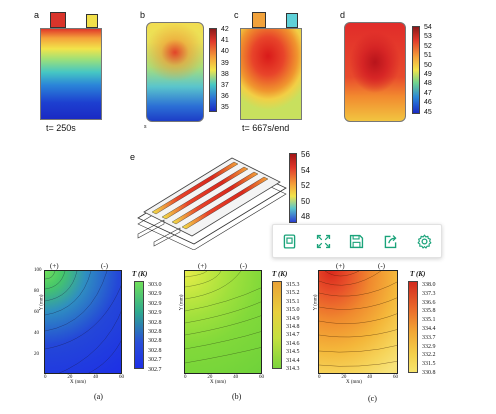 Image resolution: width=496 pixels, height=414 pixels. I want to click on expand-icon, so click(323, 241).